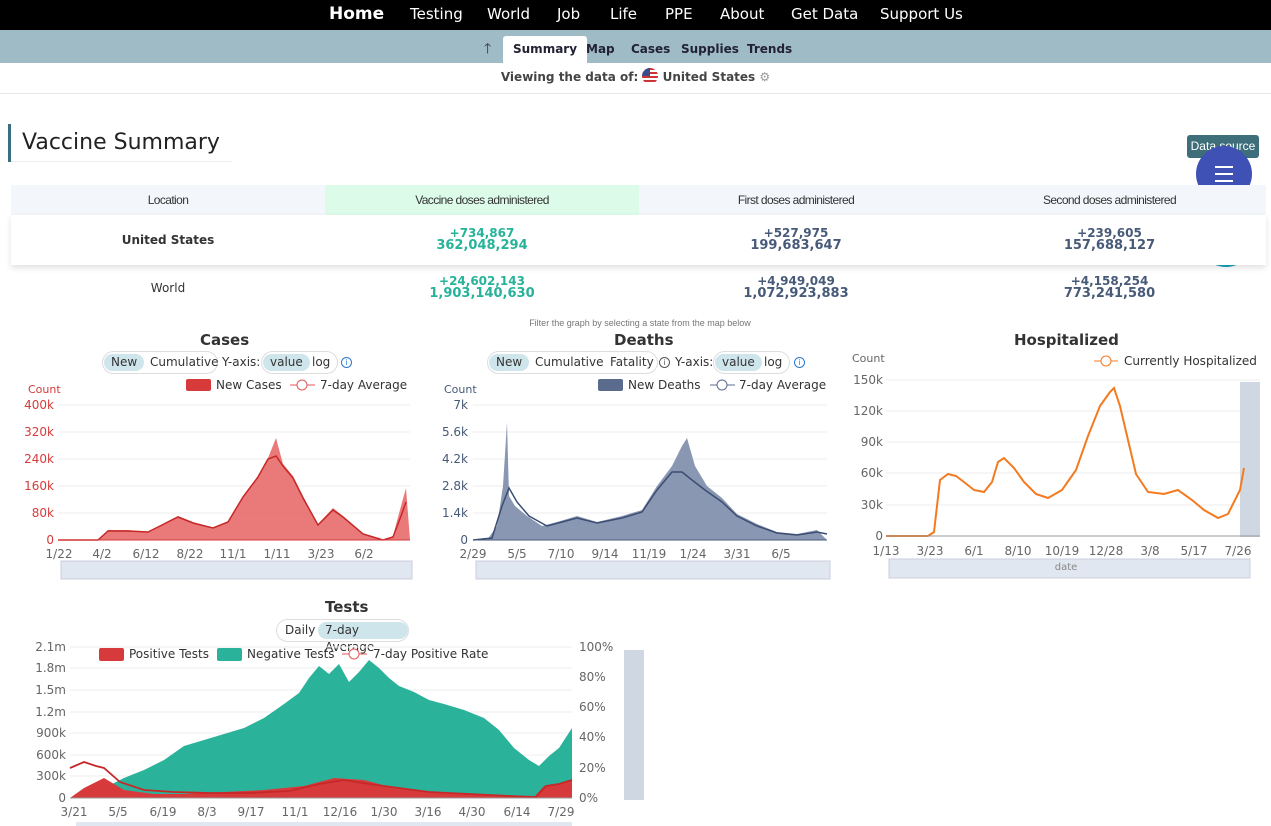  I want to click on yaxis-label: Y-axis:, so click(241, 362).